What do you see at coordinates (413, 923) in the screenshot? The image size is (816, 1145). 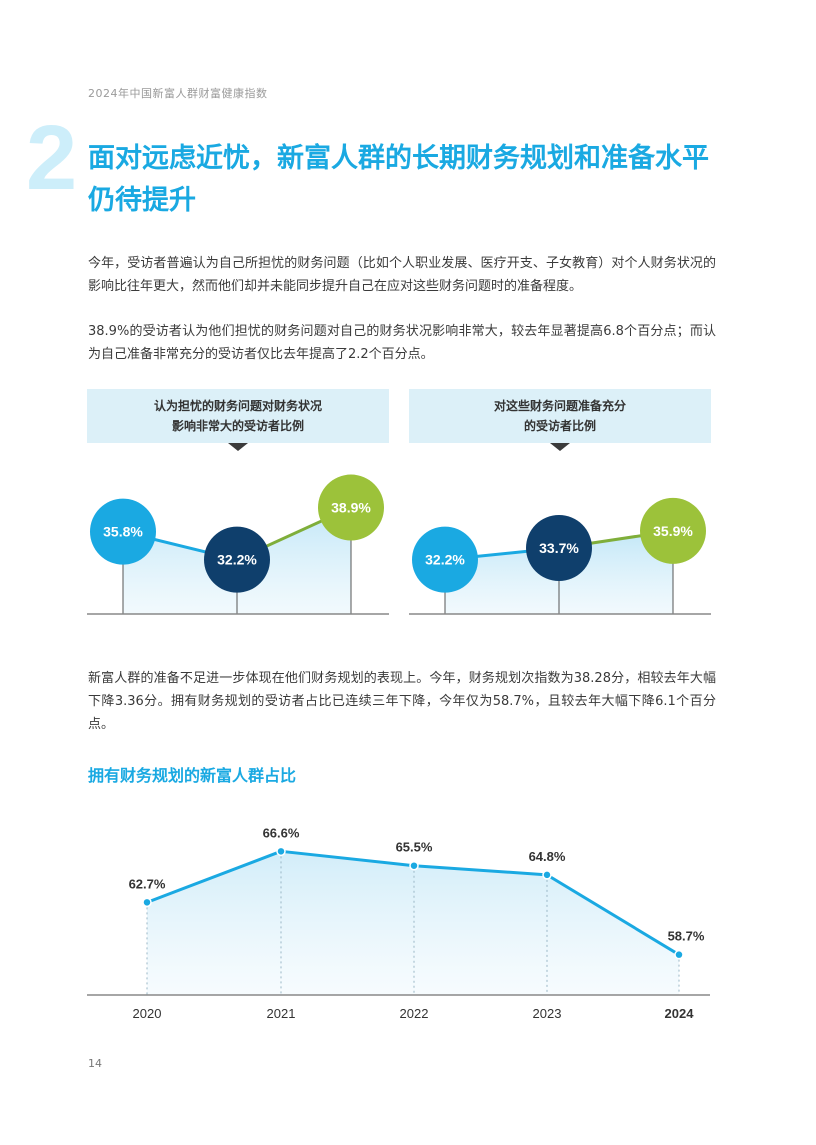 I see `planning-area-fill` at bounding box center [413, 923].